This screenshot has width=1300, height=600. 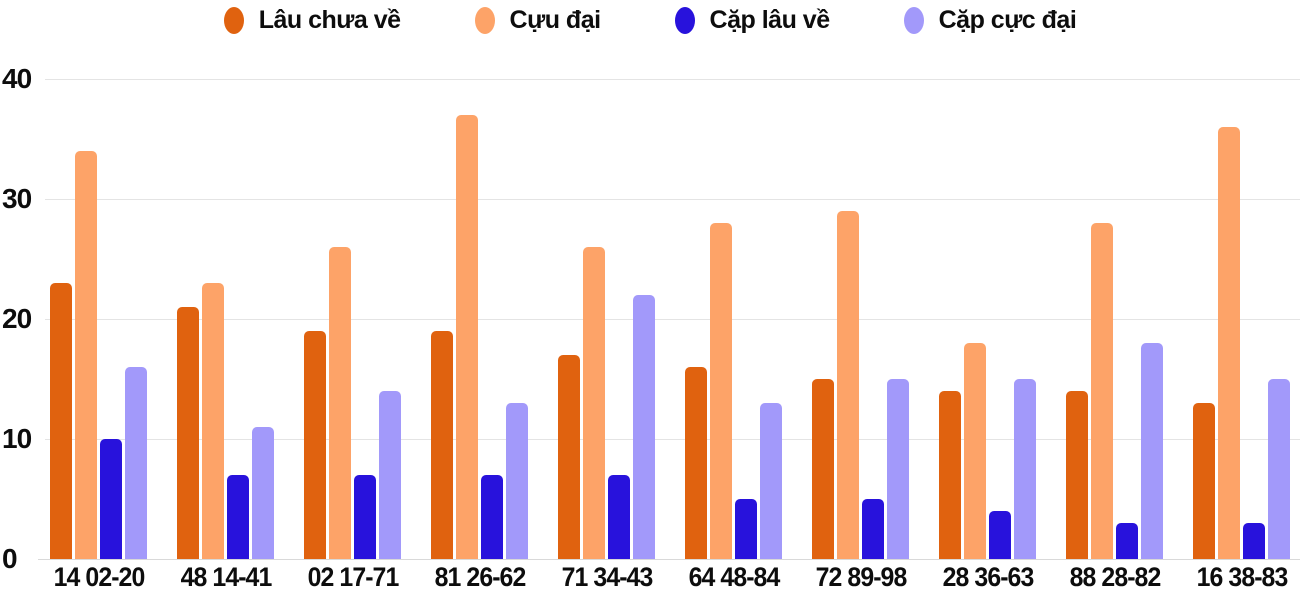 I want to click on bar-group: 48 14-41, so click(x=225, y=335).